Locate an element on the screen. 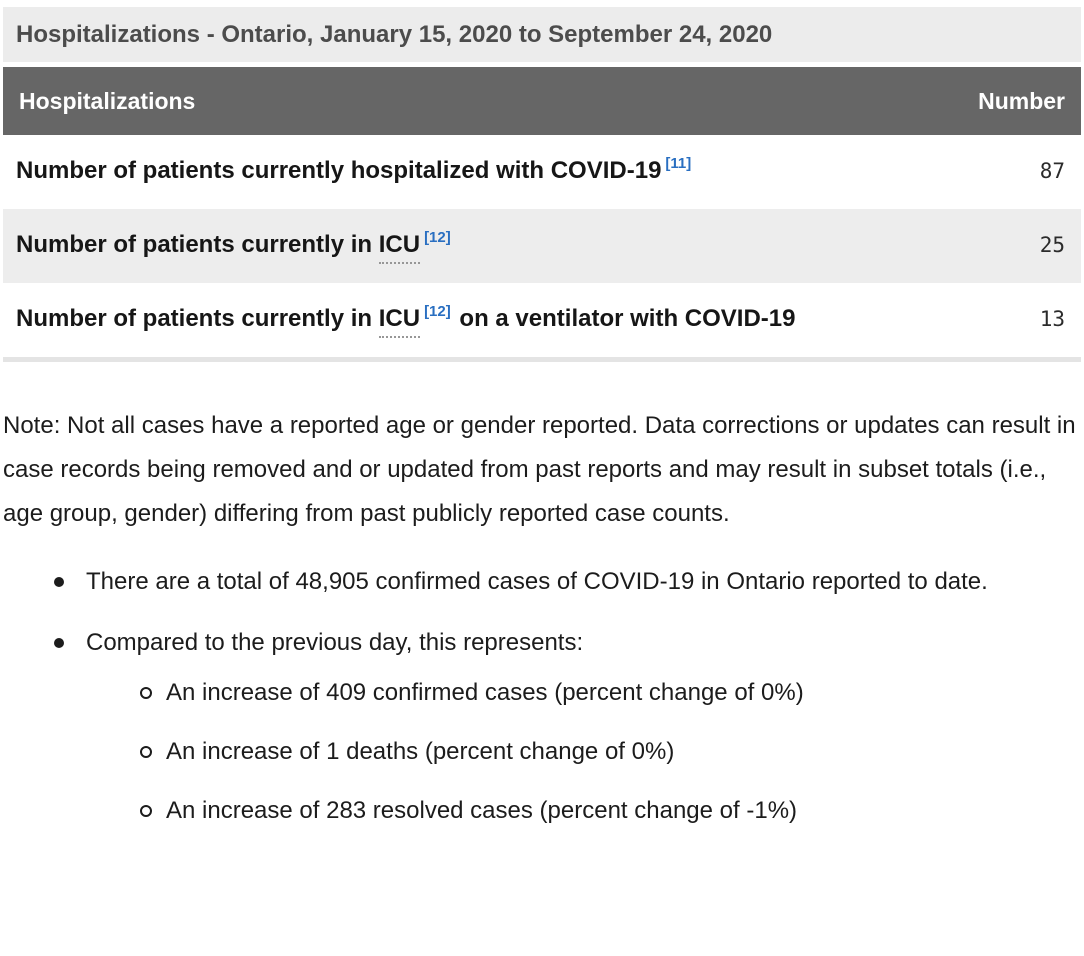 The height and width of the screenshot is (956, 1084). row-label-text: on a ventilator with COVID-19 is located at coordinates (624, 318).